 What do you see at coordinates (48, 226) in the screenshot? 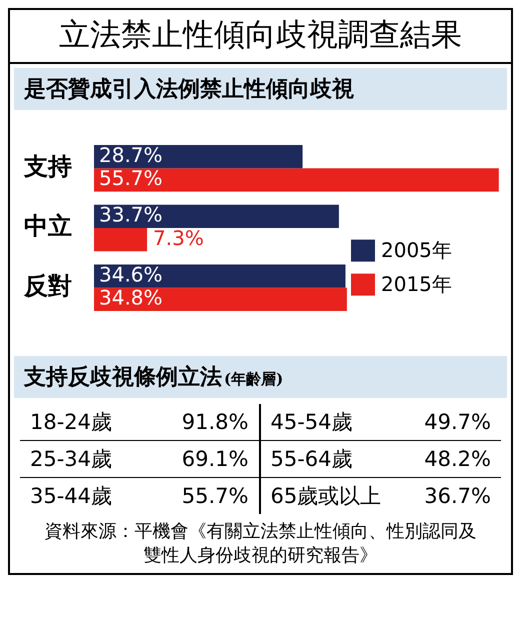
I see `y-tick-label: 中立` at bounding box center [48, 226].